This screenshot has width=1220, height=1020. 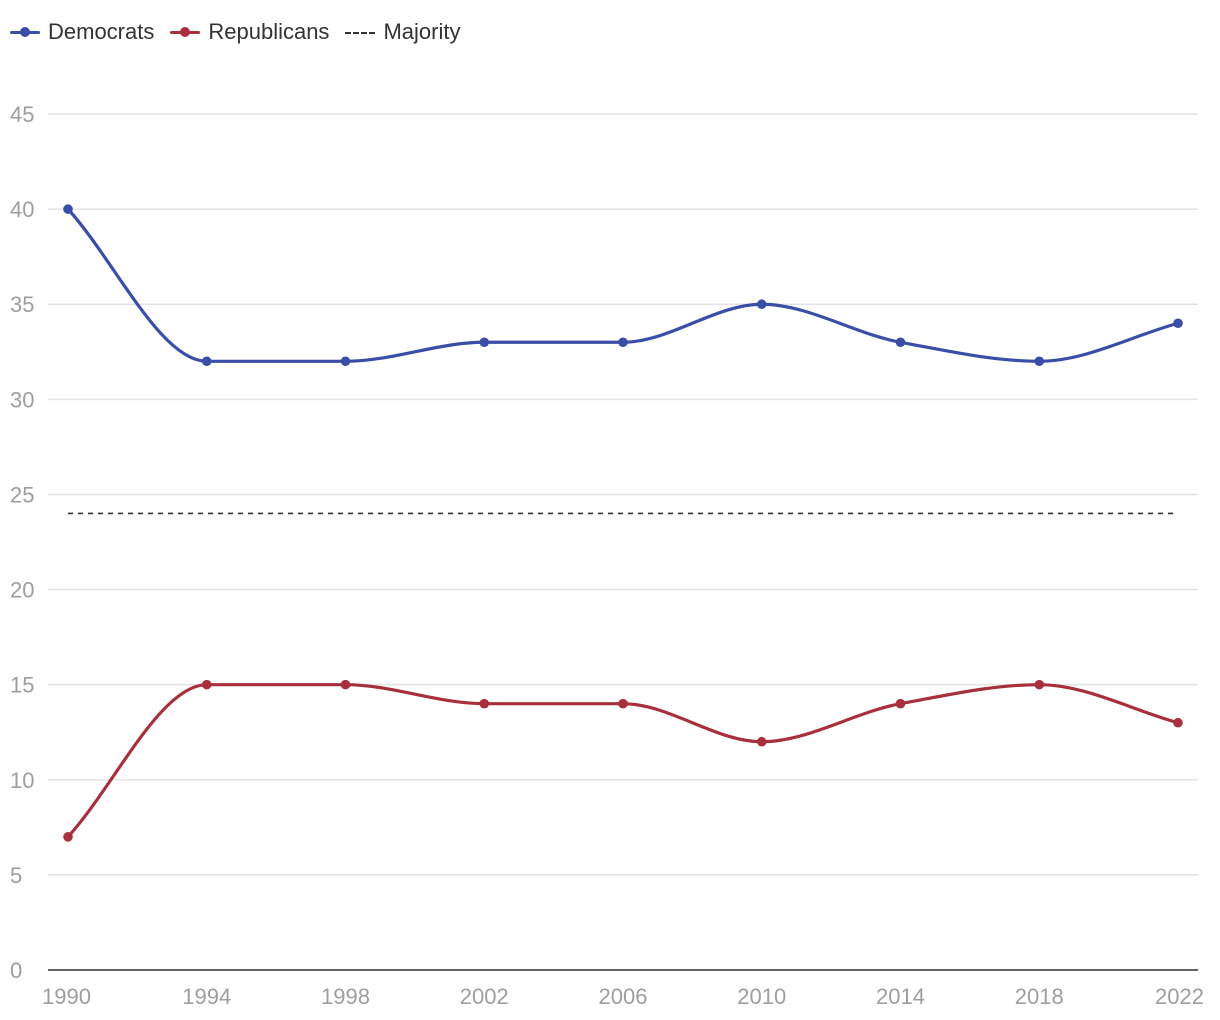 What do you see at coordinates (22, 209) in the screenshot?
I see `y-tick-label: 40` at bounding box center [22, 209].